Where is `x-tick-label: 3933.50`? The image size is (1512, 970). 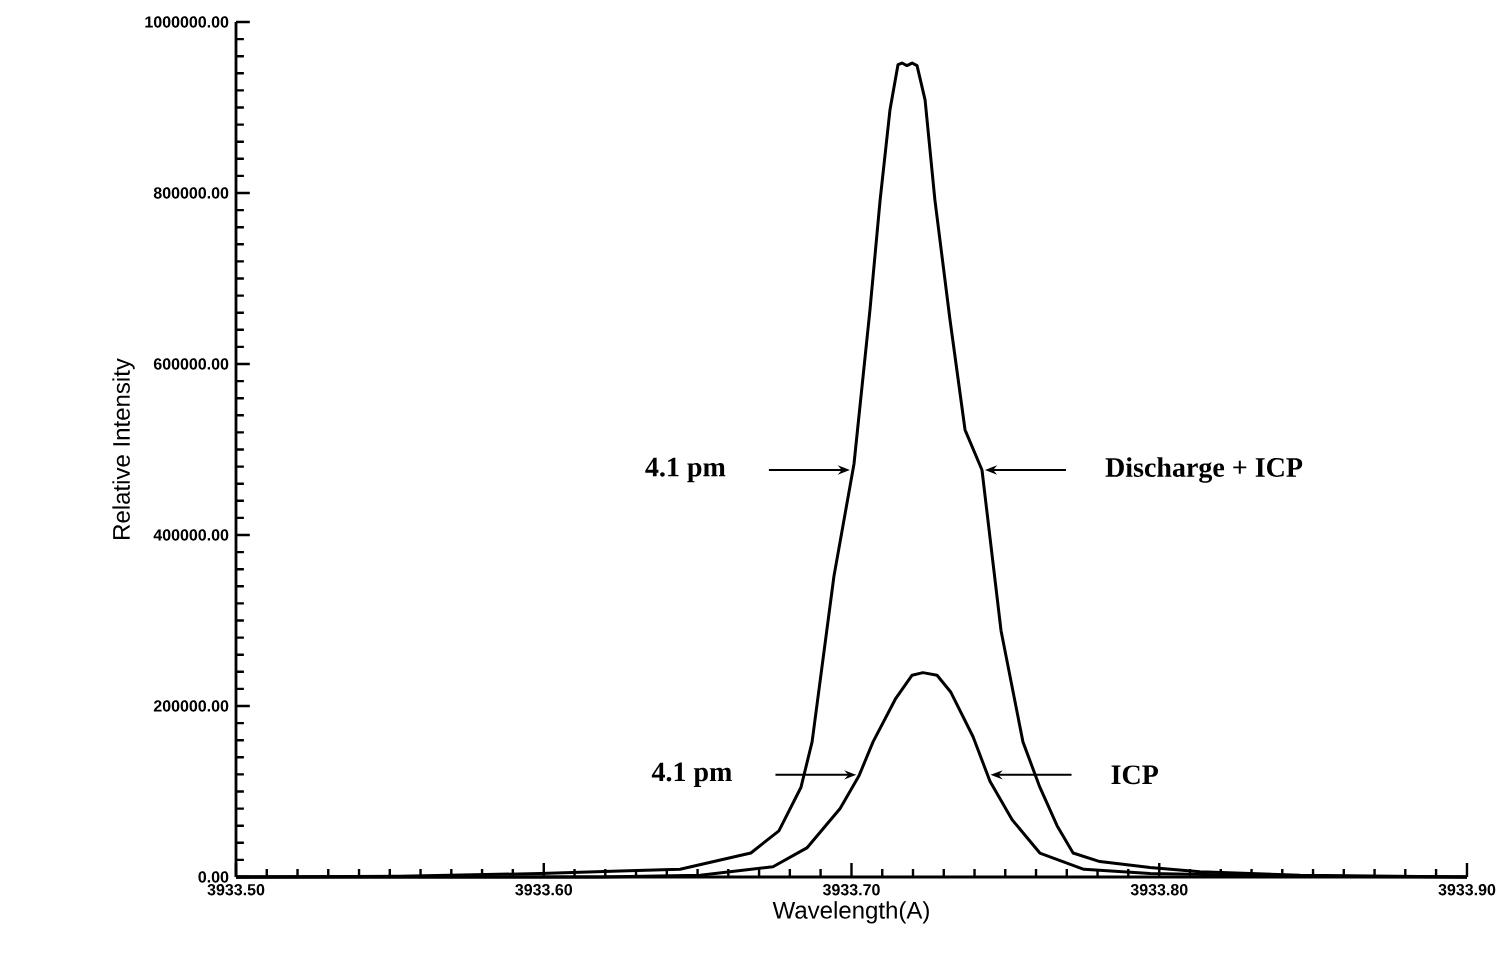
x-tick-label: 3933.50 is located at coordinates (236, 890).